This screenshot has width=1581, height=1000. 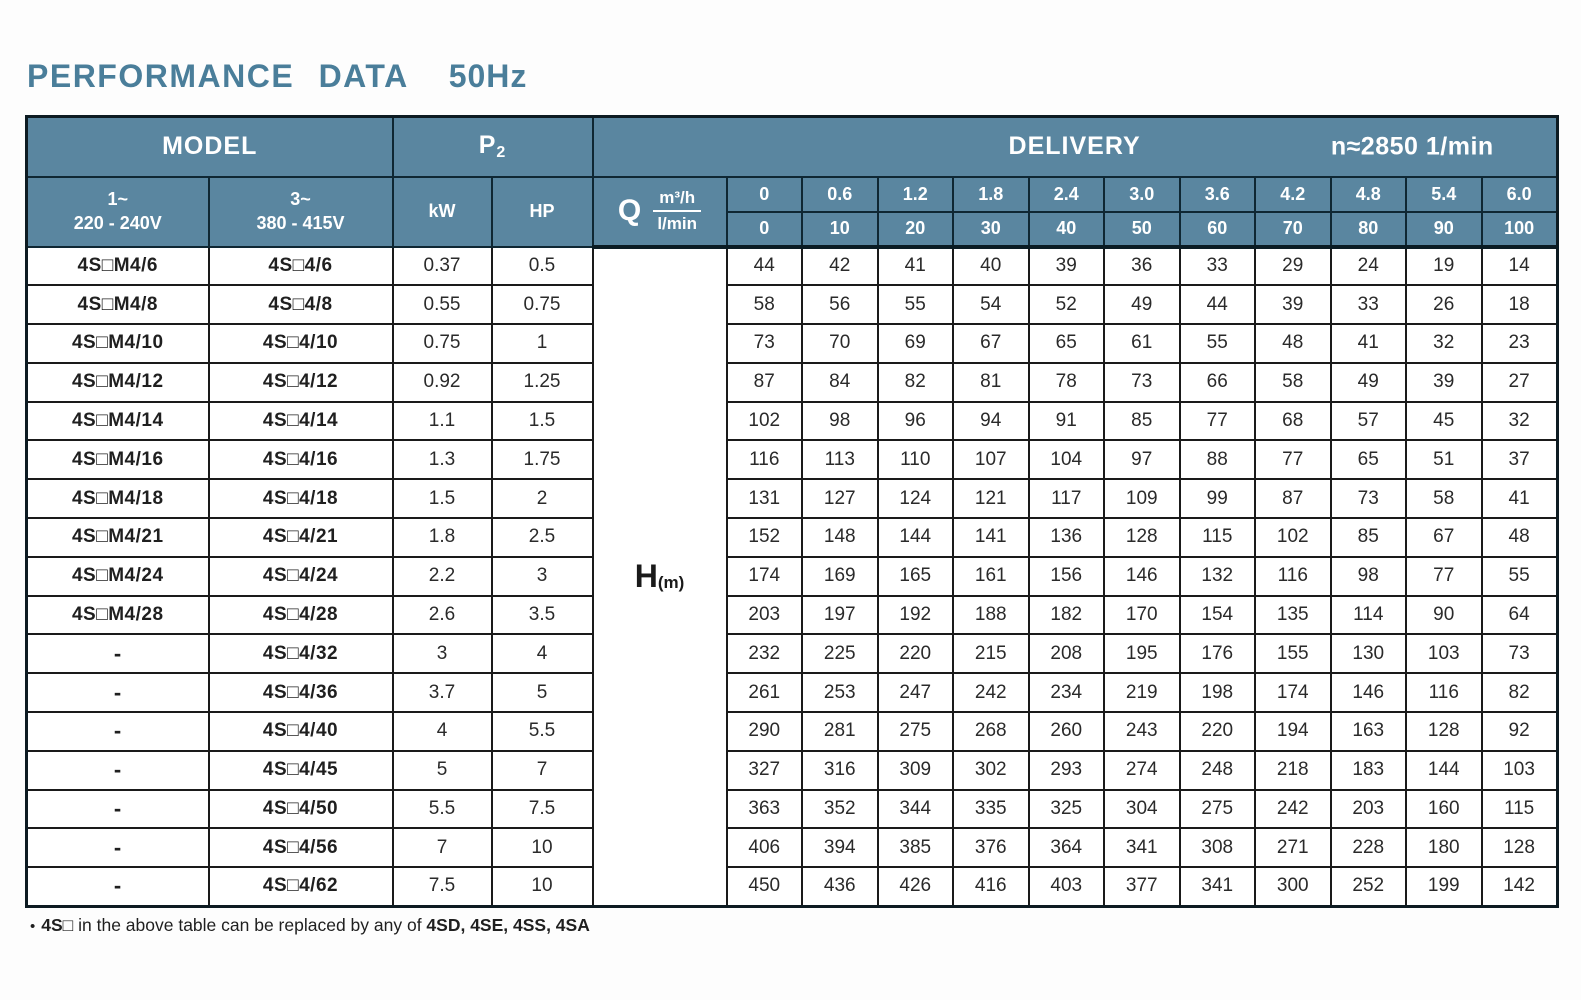 What do you see at coordinates (646, 576) in the screenshot?
I see `head-label: H` at bounding box center [646, 576].